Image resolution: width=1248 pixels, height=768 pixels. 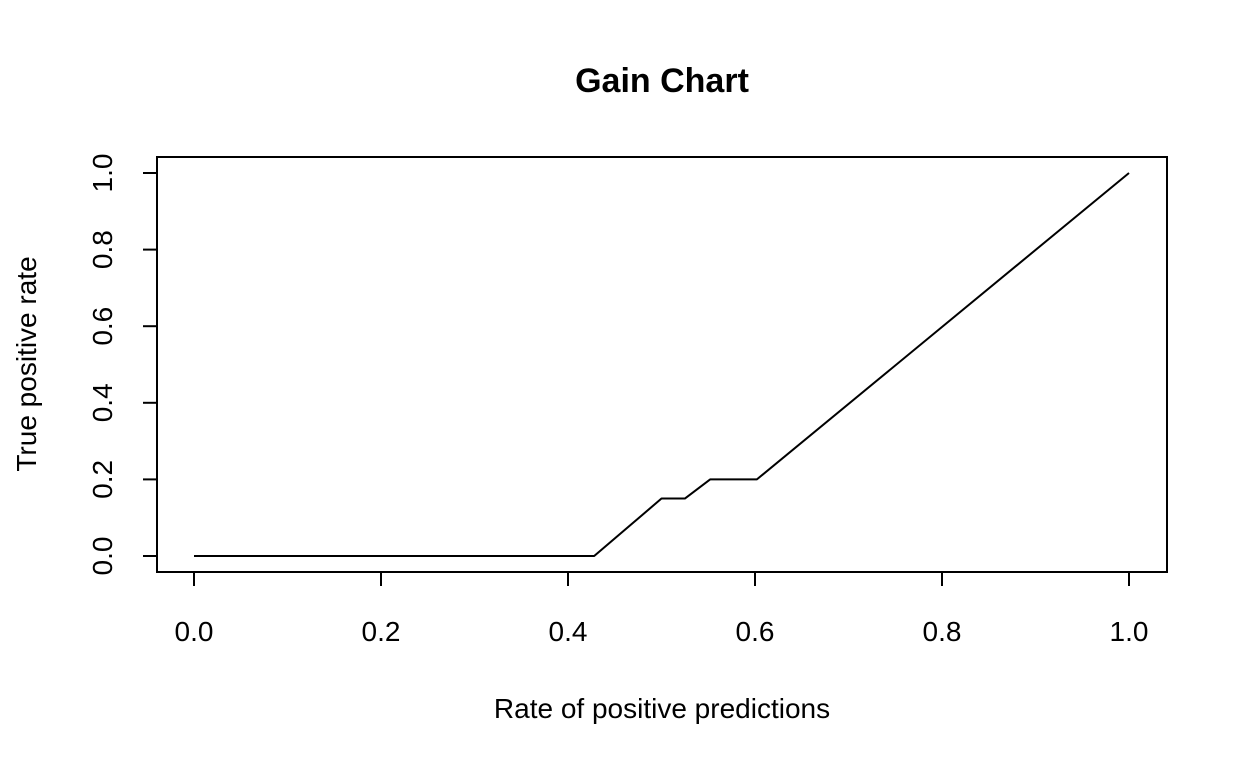 What do you see at coordinates (26, 363) in the screenshot?
I see `y-axis-label: True positive rate` at bounding box center [26, 363].